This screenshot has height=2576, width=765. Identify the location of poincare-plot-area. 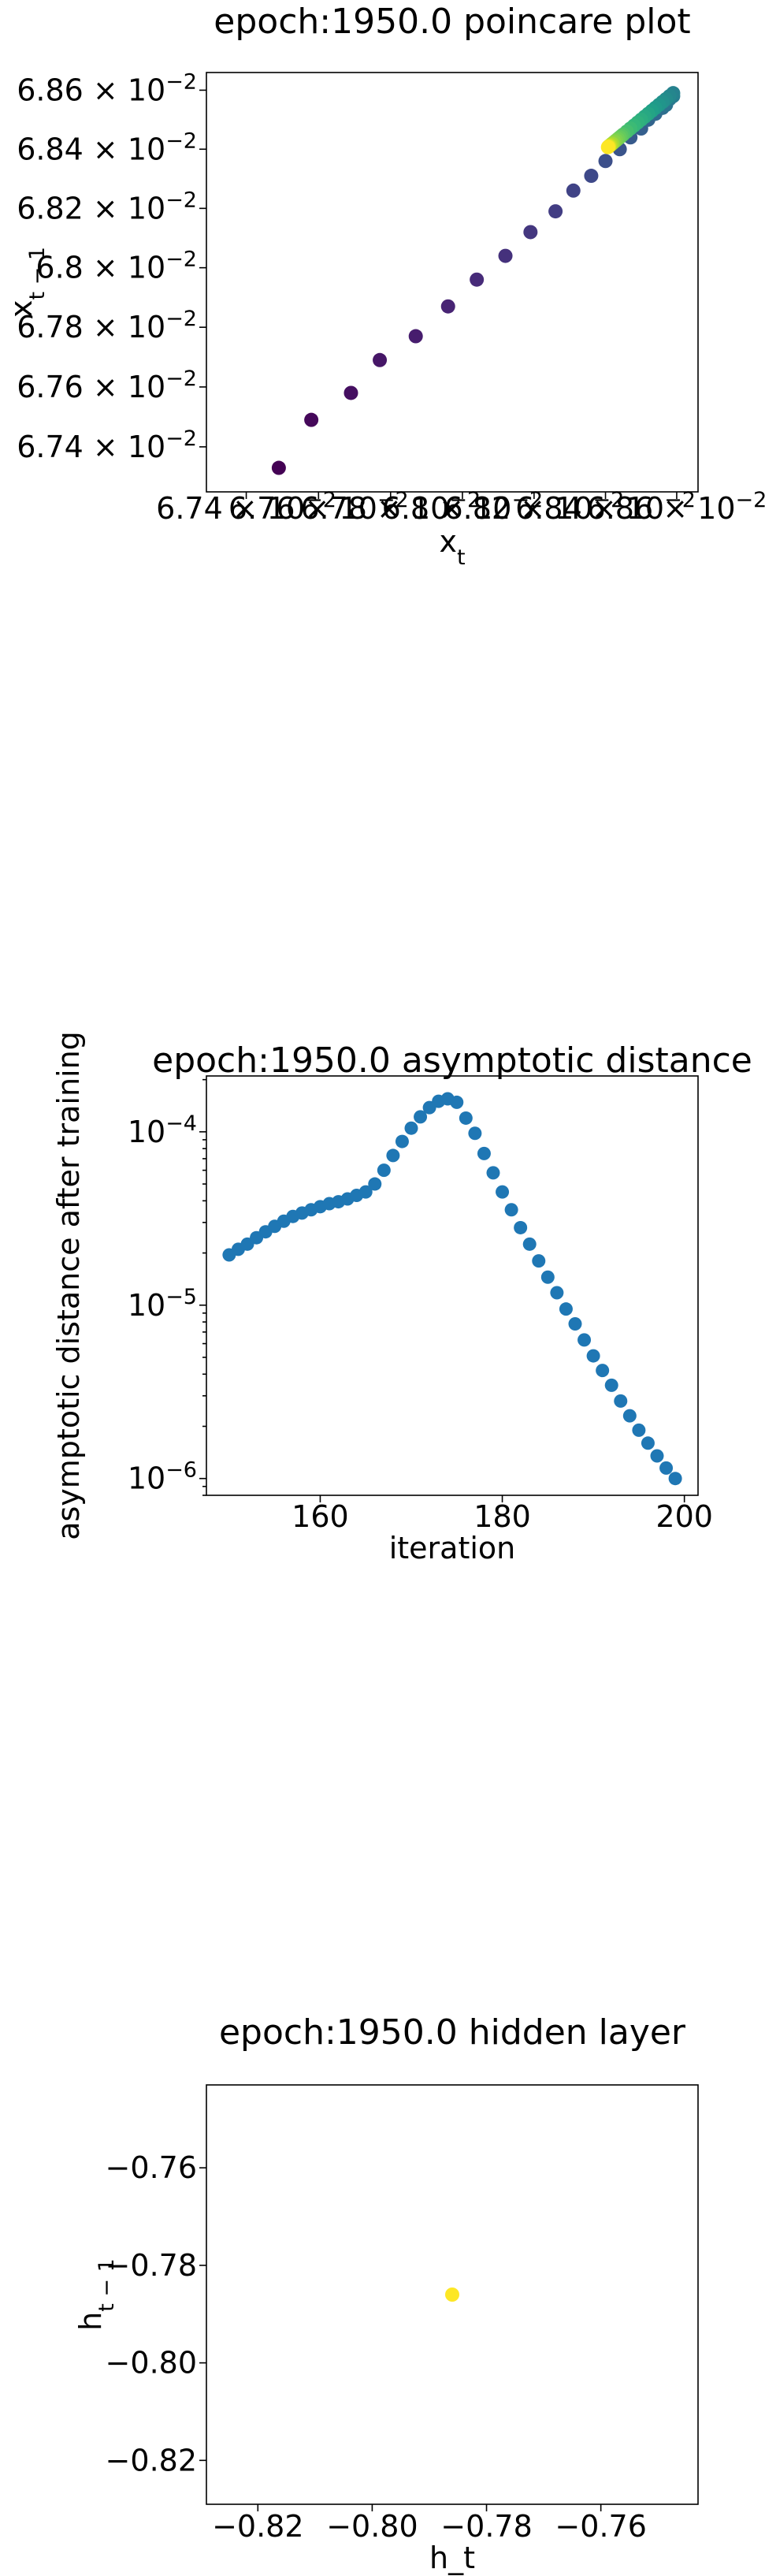
(452, 282).